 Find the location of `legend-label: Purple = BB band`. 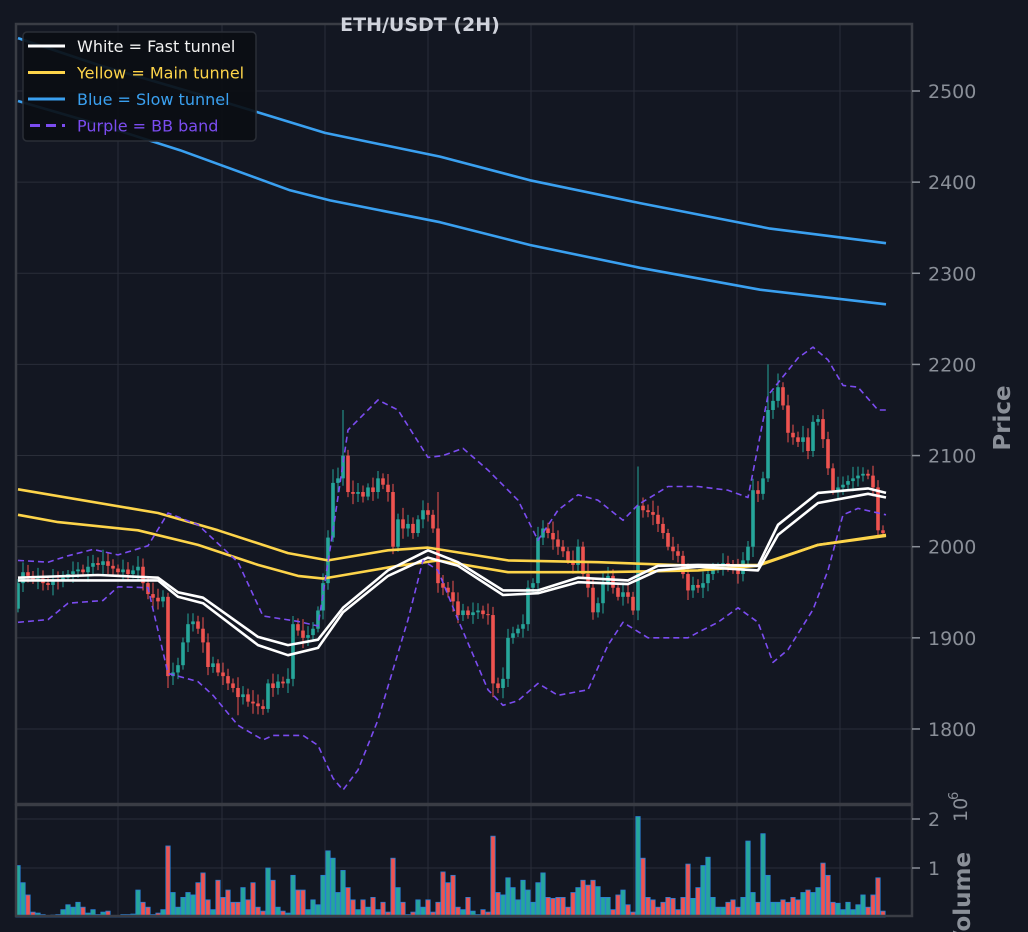

legend-label: Purple = BB band is located at coordinates (147, 126).